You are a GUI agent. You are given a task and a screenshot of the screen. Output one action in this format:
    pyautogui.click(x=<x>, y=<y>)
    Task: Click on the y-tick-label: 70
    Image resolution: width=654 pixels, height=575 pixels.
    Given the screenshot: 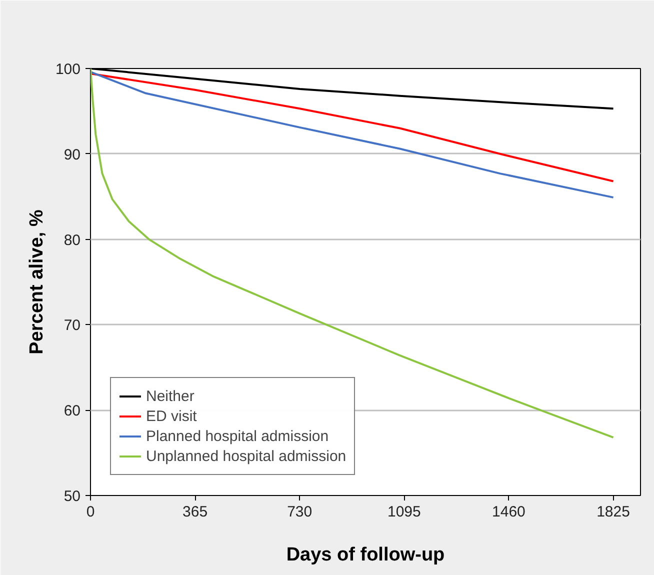 What is the action you would take?
    pyautogui.click(x=72, y=325)
    